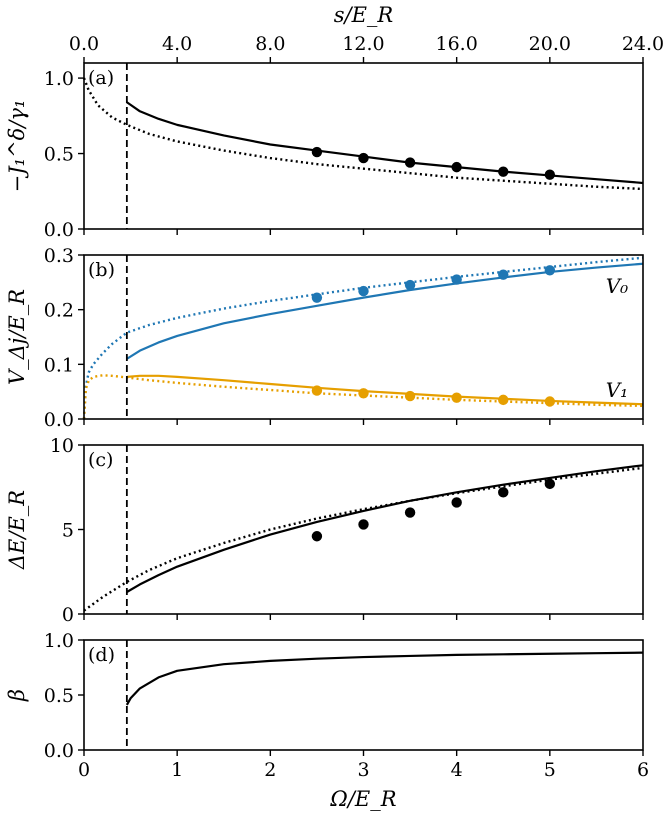  I want to click on y-tick-label: 0, so click(68, 615).